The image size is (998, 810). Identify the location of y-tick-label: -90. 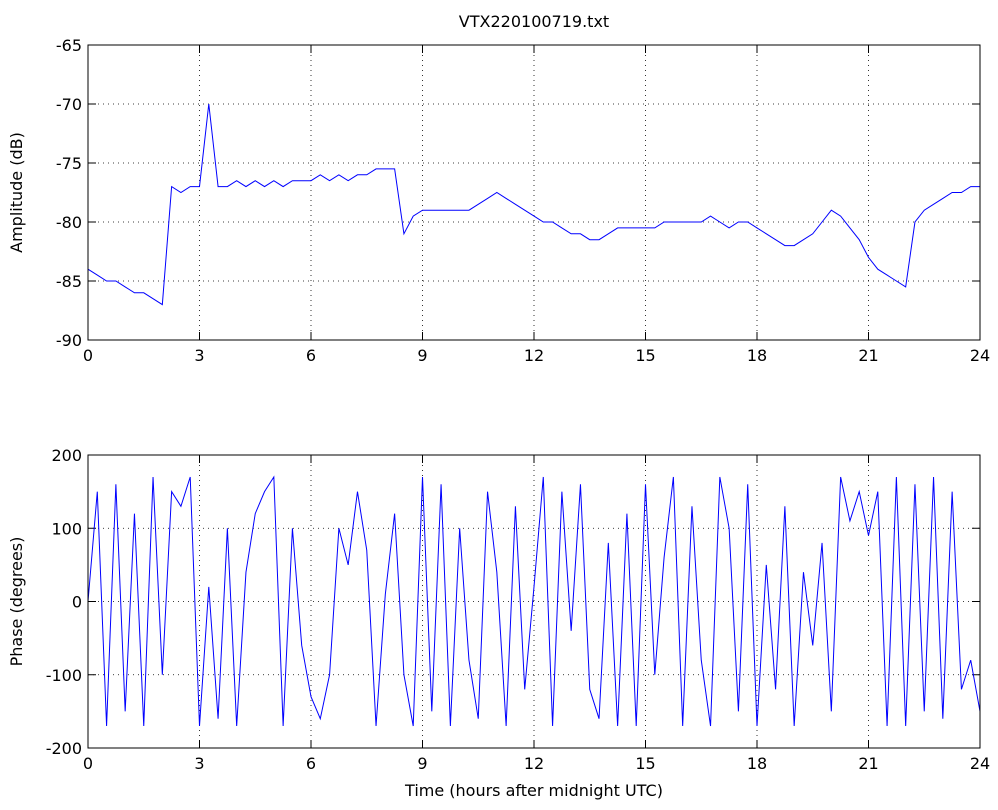
(69, 340).